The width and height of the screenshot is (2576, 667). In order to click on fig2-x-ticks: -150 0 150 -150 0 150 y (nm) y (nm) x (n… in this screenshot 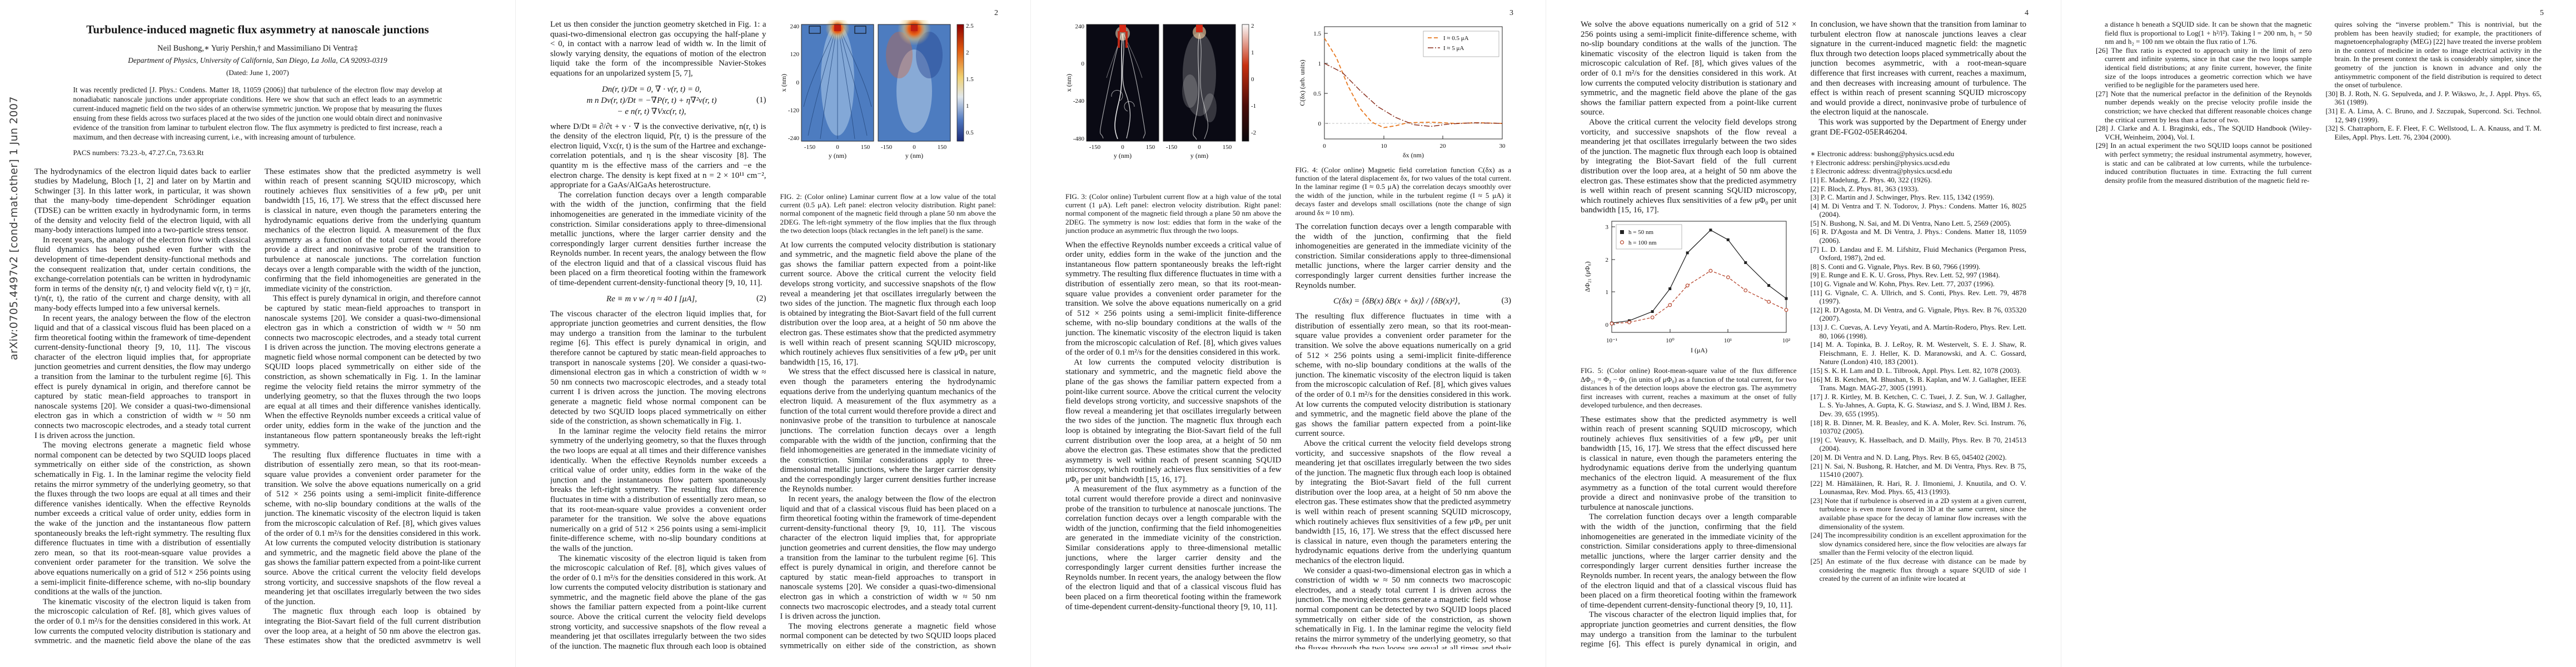, I will do `click(863, 117)`.